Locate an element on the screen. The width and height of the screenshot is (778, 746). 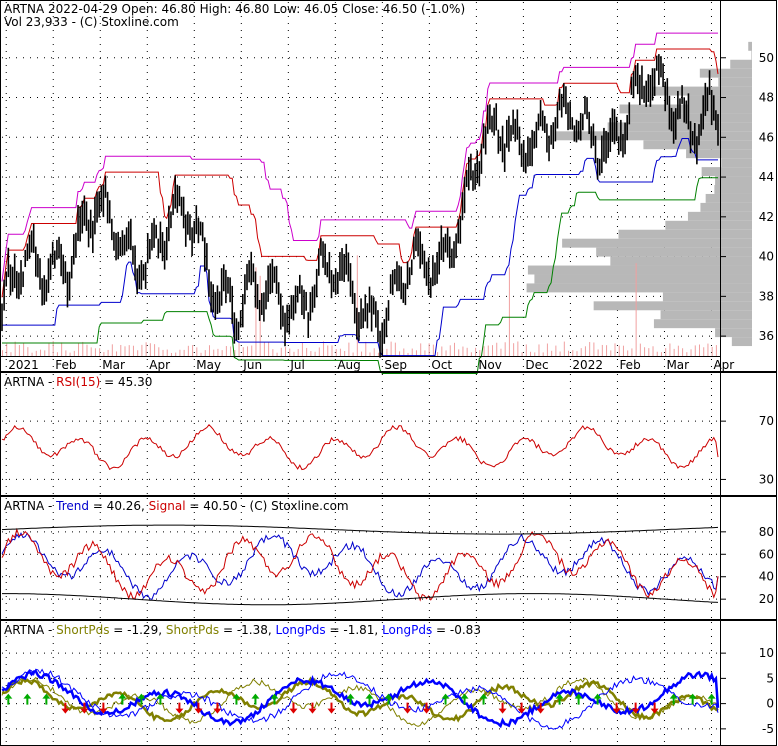
rsi-name: RSI(15) is located at coordinates (78, 382).